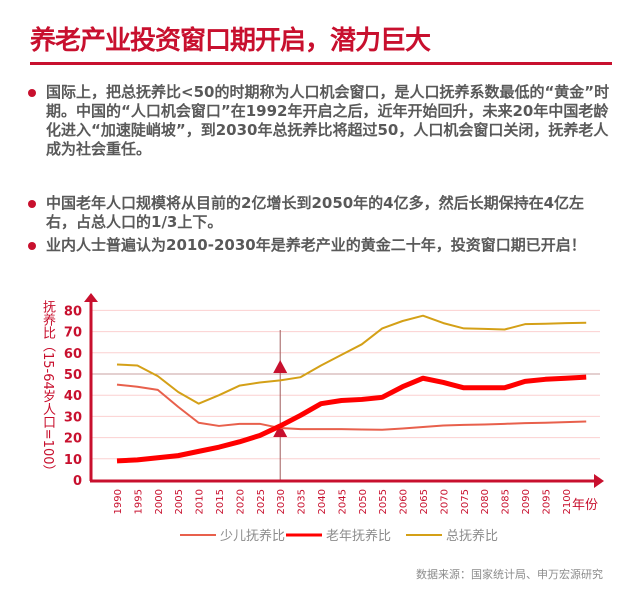 This screenshot has width=641, height=605. What do you see at coordinates (261, 501) in the screenshot?
I see `x-tick-label: 2025` at bounding box center [261, 501].